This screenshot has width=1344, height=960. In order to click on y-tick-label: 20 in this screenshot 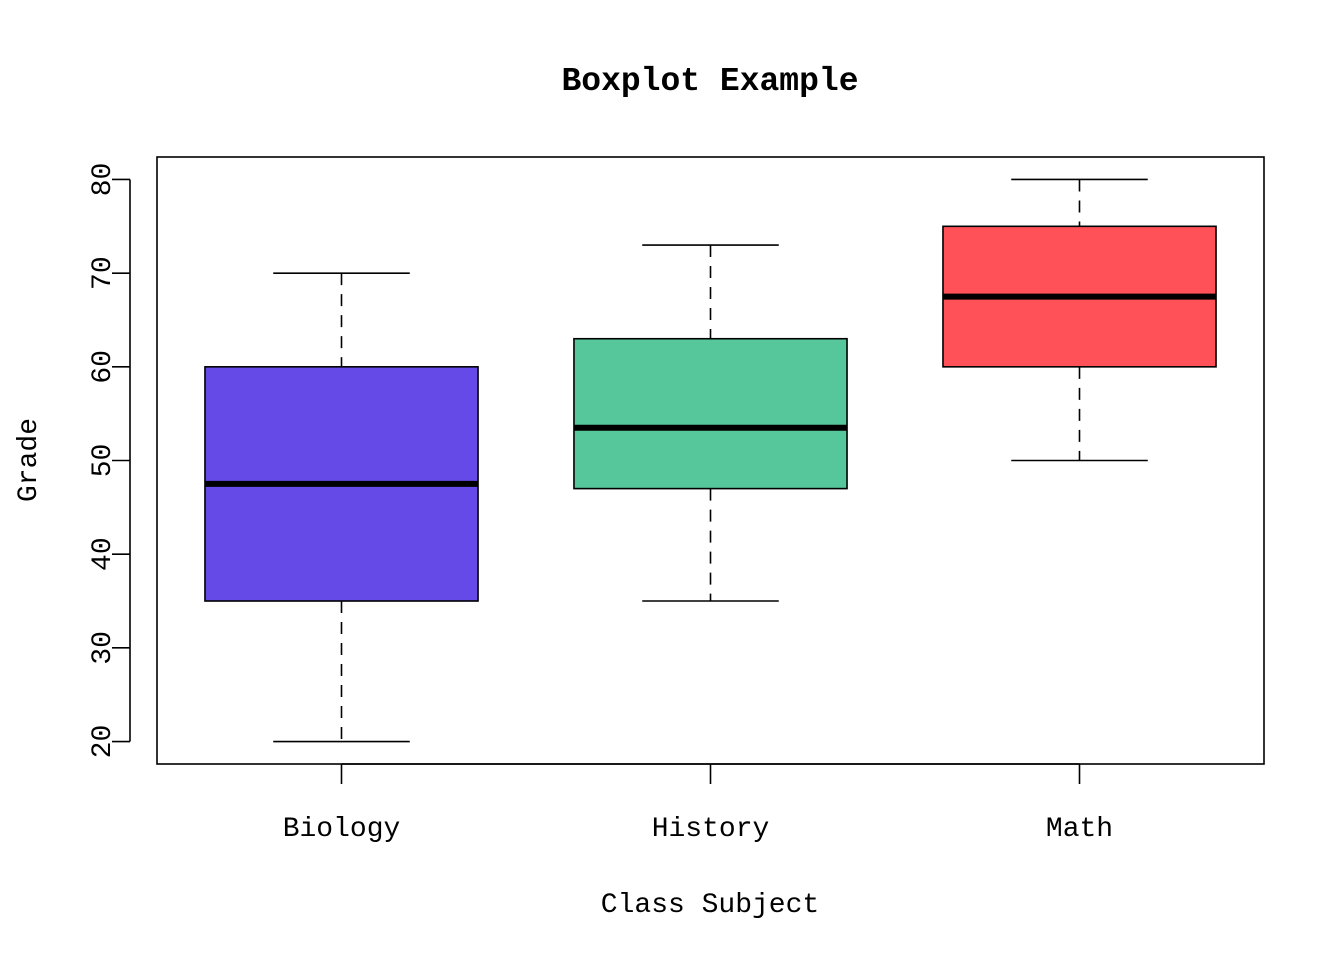, I will do `click(103, 742)`.